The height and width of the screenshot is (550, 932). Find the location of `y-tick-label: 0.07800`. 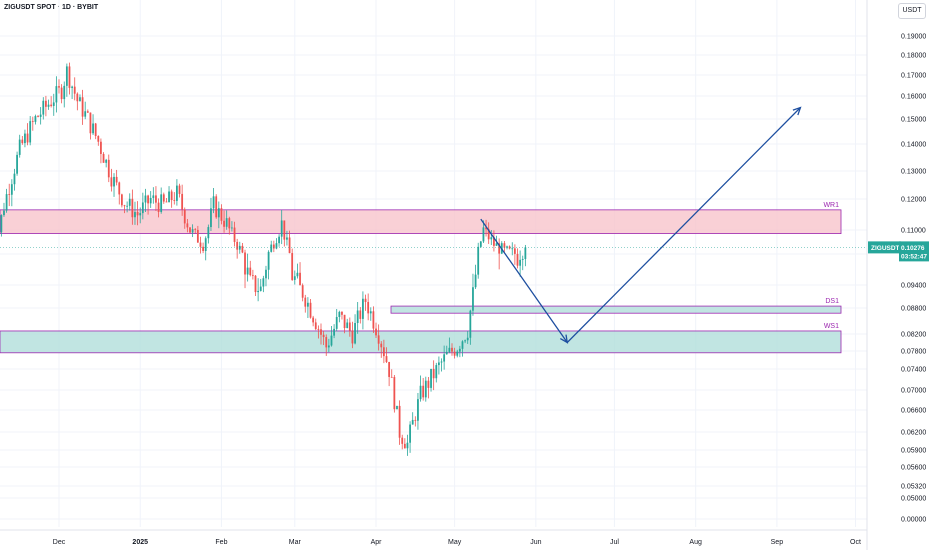

y-tick-label: 0.07800 is located at coordinates (913, 352).